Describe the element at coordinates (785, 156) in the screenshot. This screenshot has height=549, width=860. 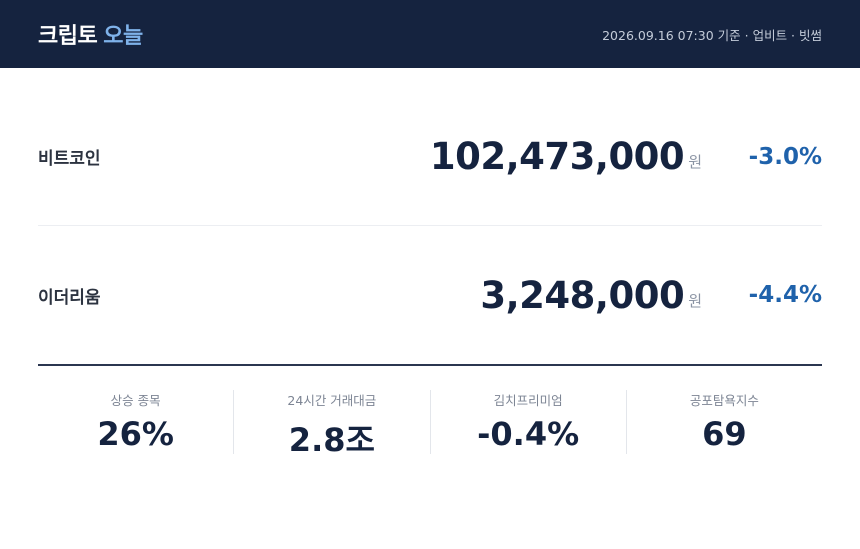
I see `price-change: -3.0%` at that location.